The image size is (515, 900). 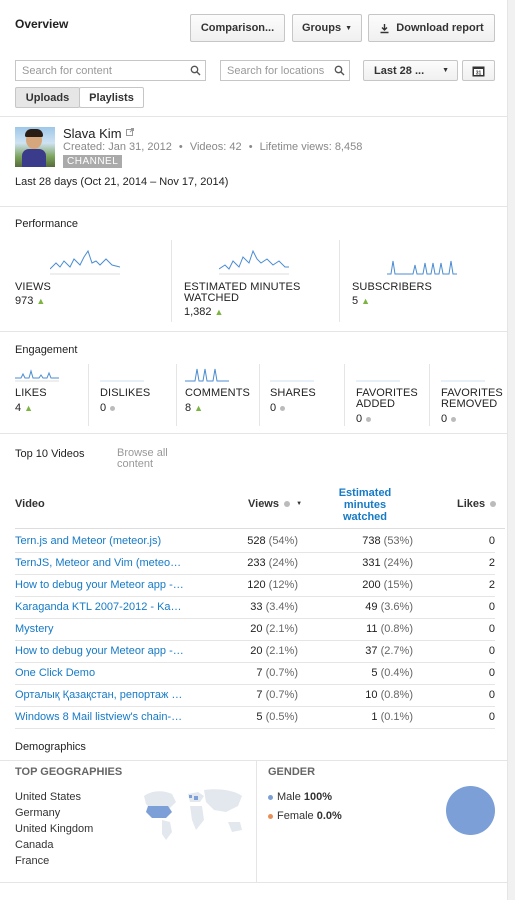 I want to click on channel-videos: Videos: 42, so click(x=215, y=147).